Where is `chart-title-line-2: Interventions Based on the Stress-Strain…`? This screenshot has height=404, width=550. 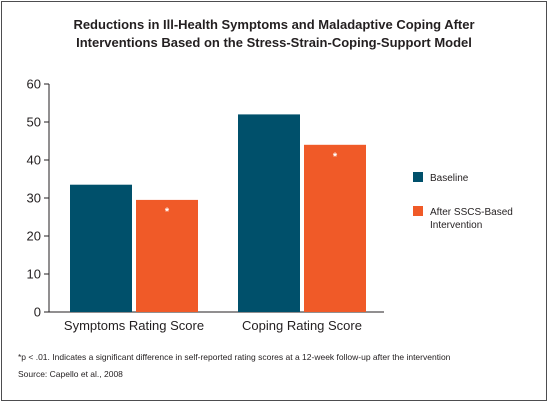
chart-title-line-2: Interventions Based on the Stress-Strain… is located at coordinates (274, 42).